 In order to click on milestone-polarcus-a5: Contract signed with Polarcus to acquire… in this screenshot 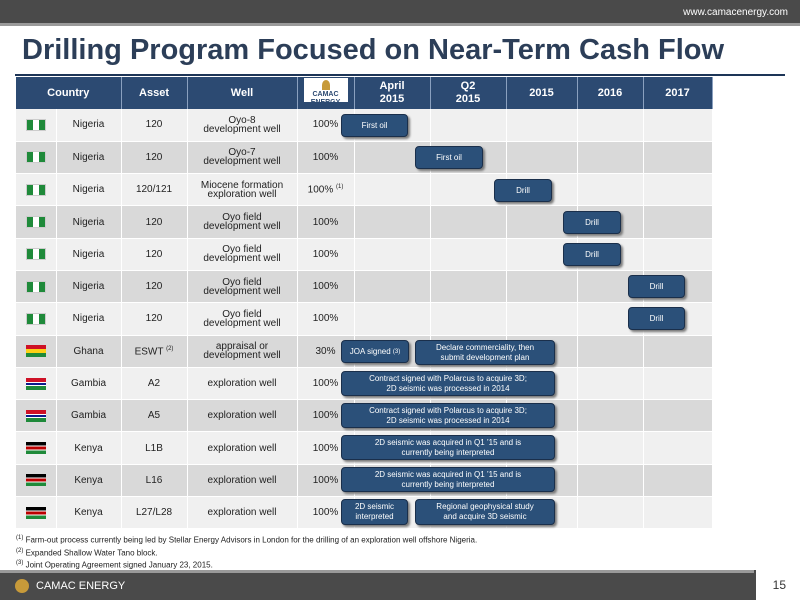, I will do `click(448, 415)`.